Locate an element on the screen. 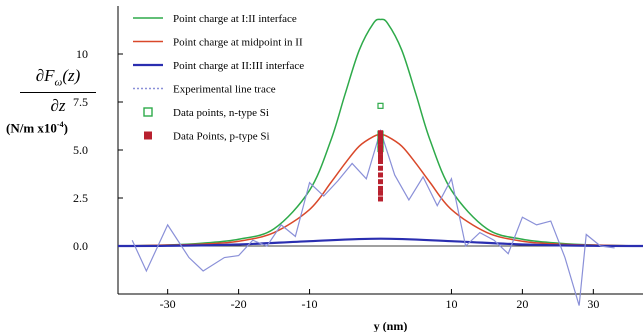 The image size is (643, 332). y-tick-label: 5.0 is located at coordinates (80, 150).